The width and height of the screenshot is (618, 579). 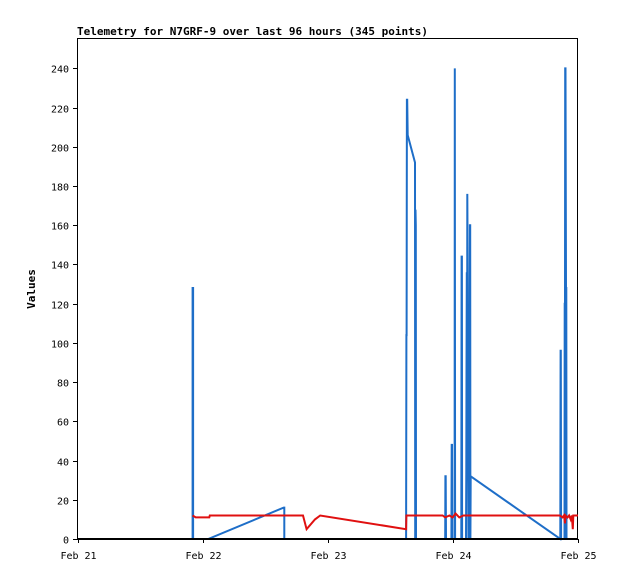 I want to click on x-tick-label: Feb 23, so click(x=328, y=556).